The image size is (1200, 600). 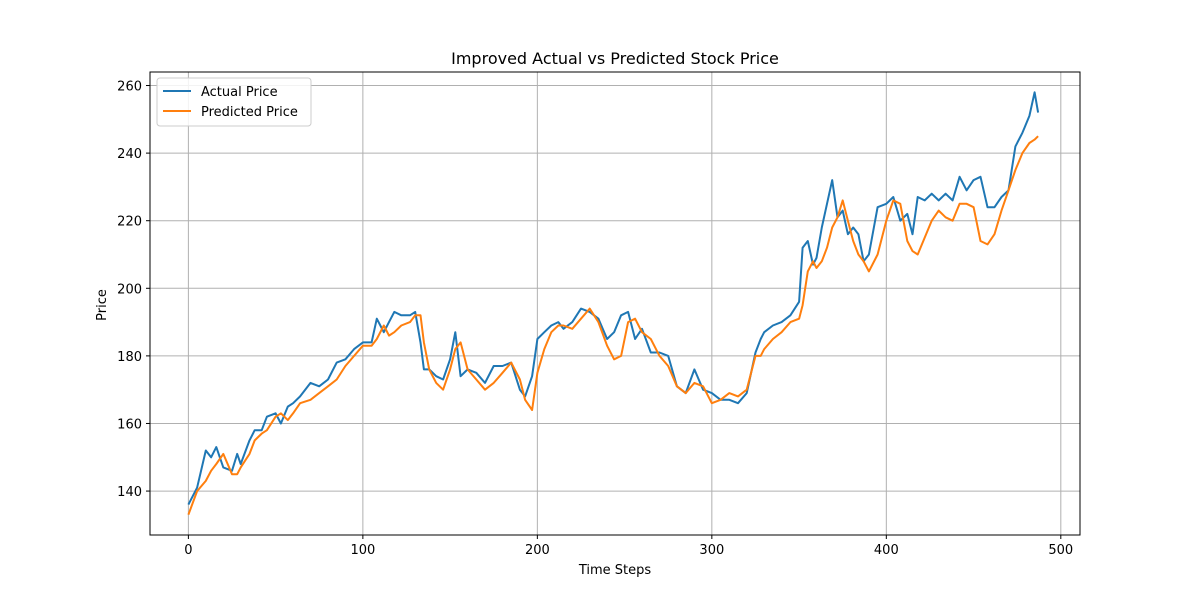 I want to click on x-tick-label: 400, so click(x=886, y=550).